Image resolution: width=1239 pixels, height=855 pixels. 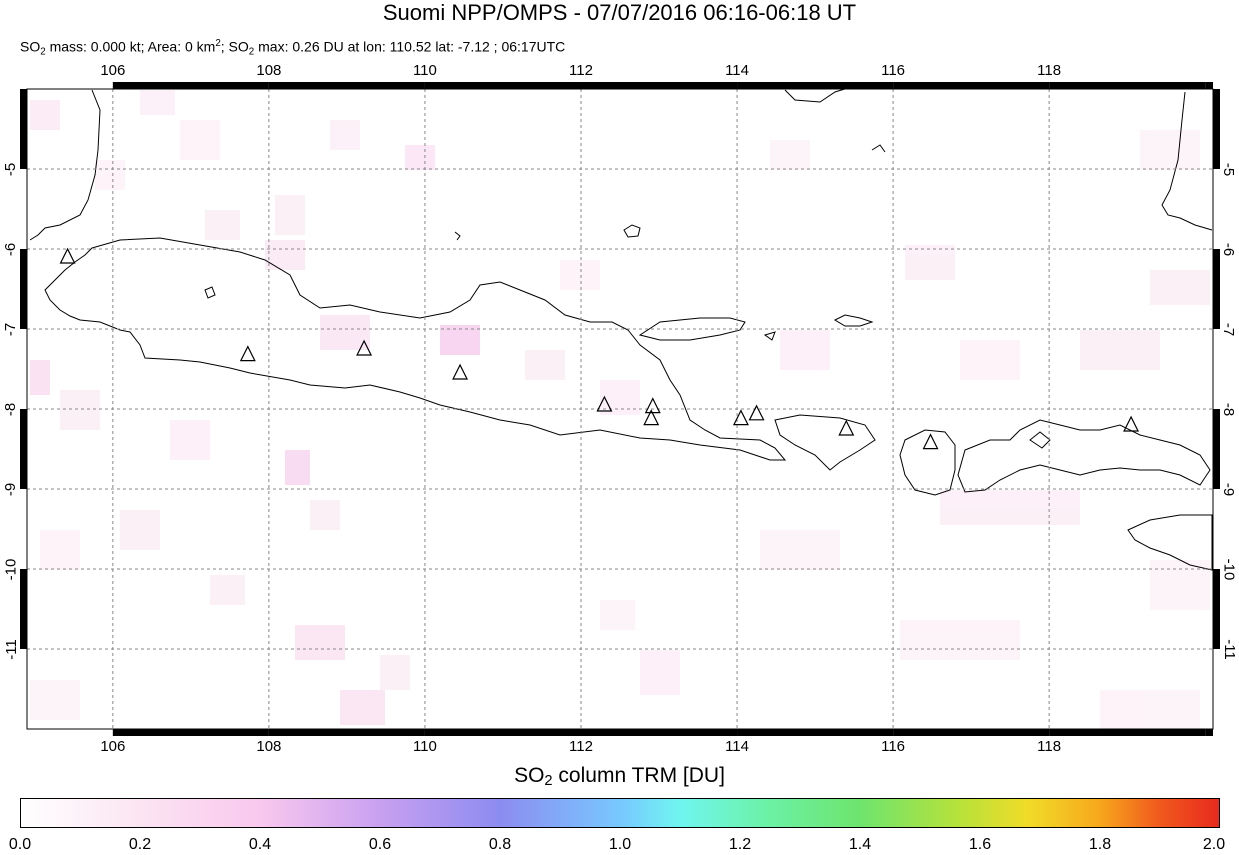 What do you see at coordinates (1100, 844) in the screenshot?
I see `colorbar-tick-label: 1.8` at bounding box center [1100, 844].